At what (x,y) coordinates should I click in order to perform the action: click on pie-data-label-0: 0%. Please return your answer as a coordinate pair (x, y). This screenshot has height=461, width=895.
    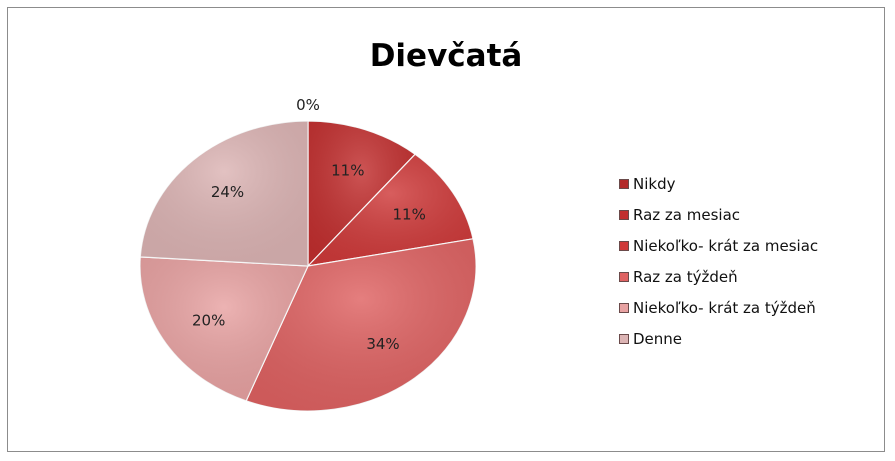
    Looking at the image, I should click on (308, 105).